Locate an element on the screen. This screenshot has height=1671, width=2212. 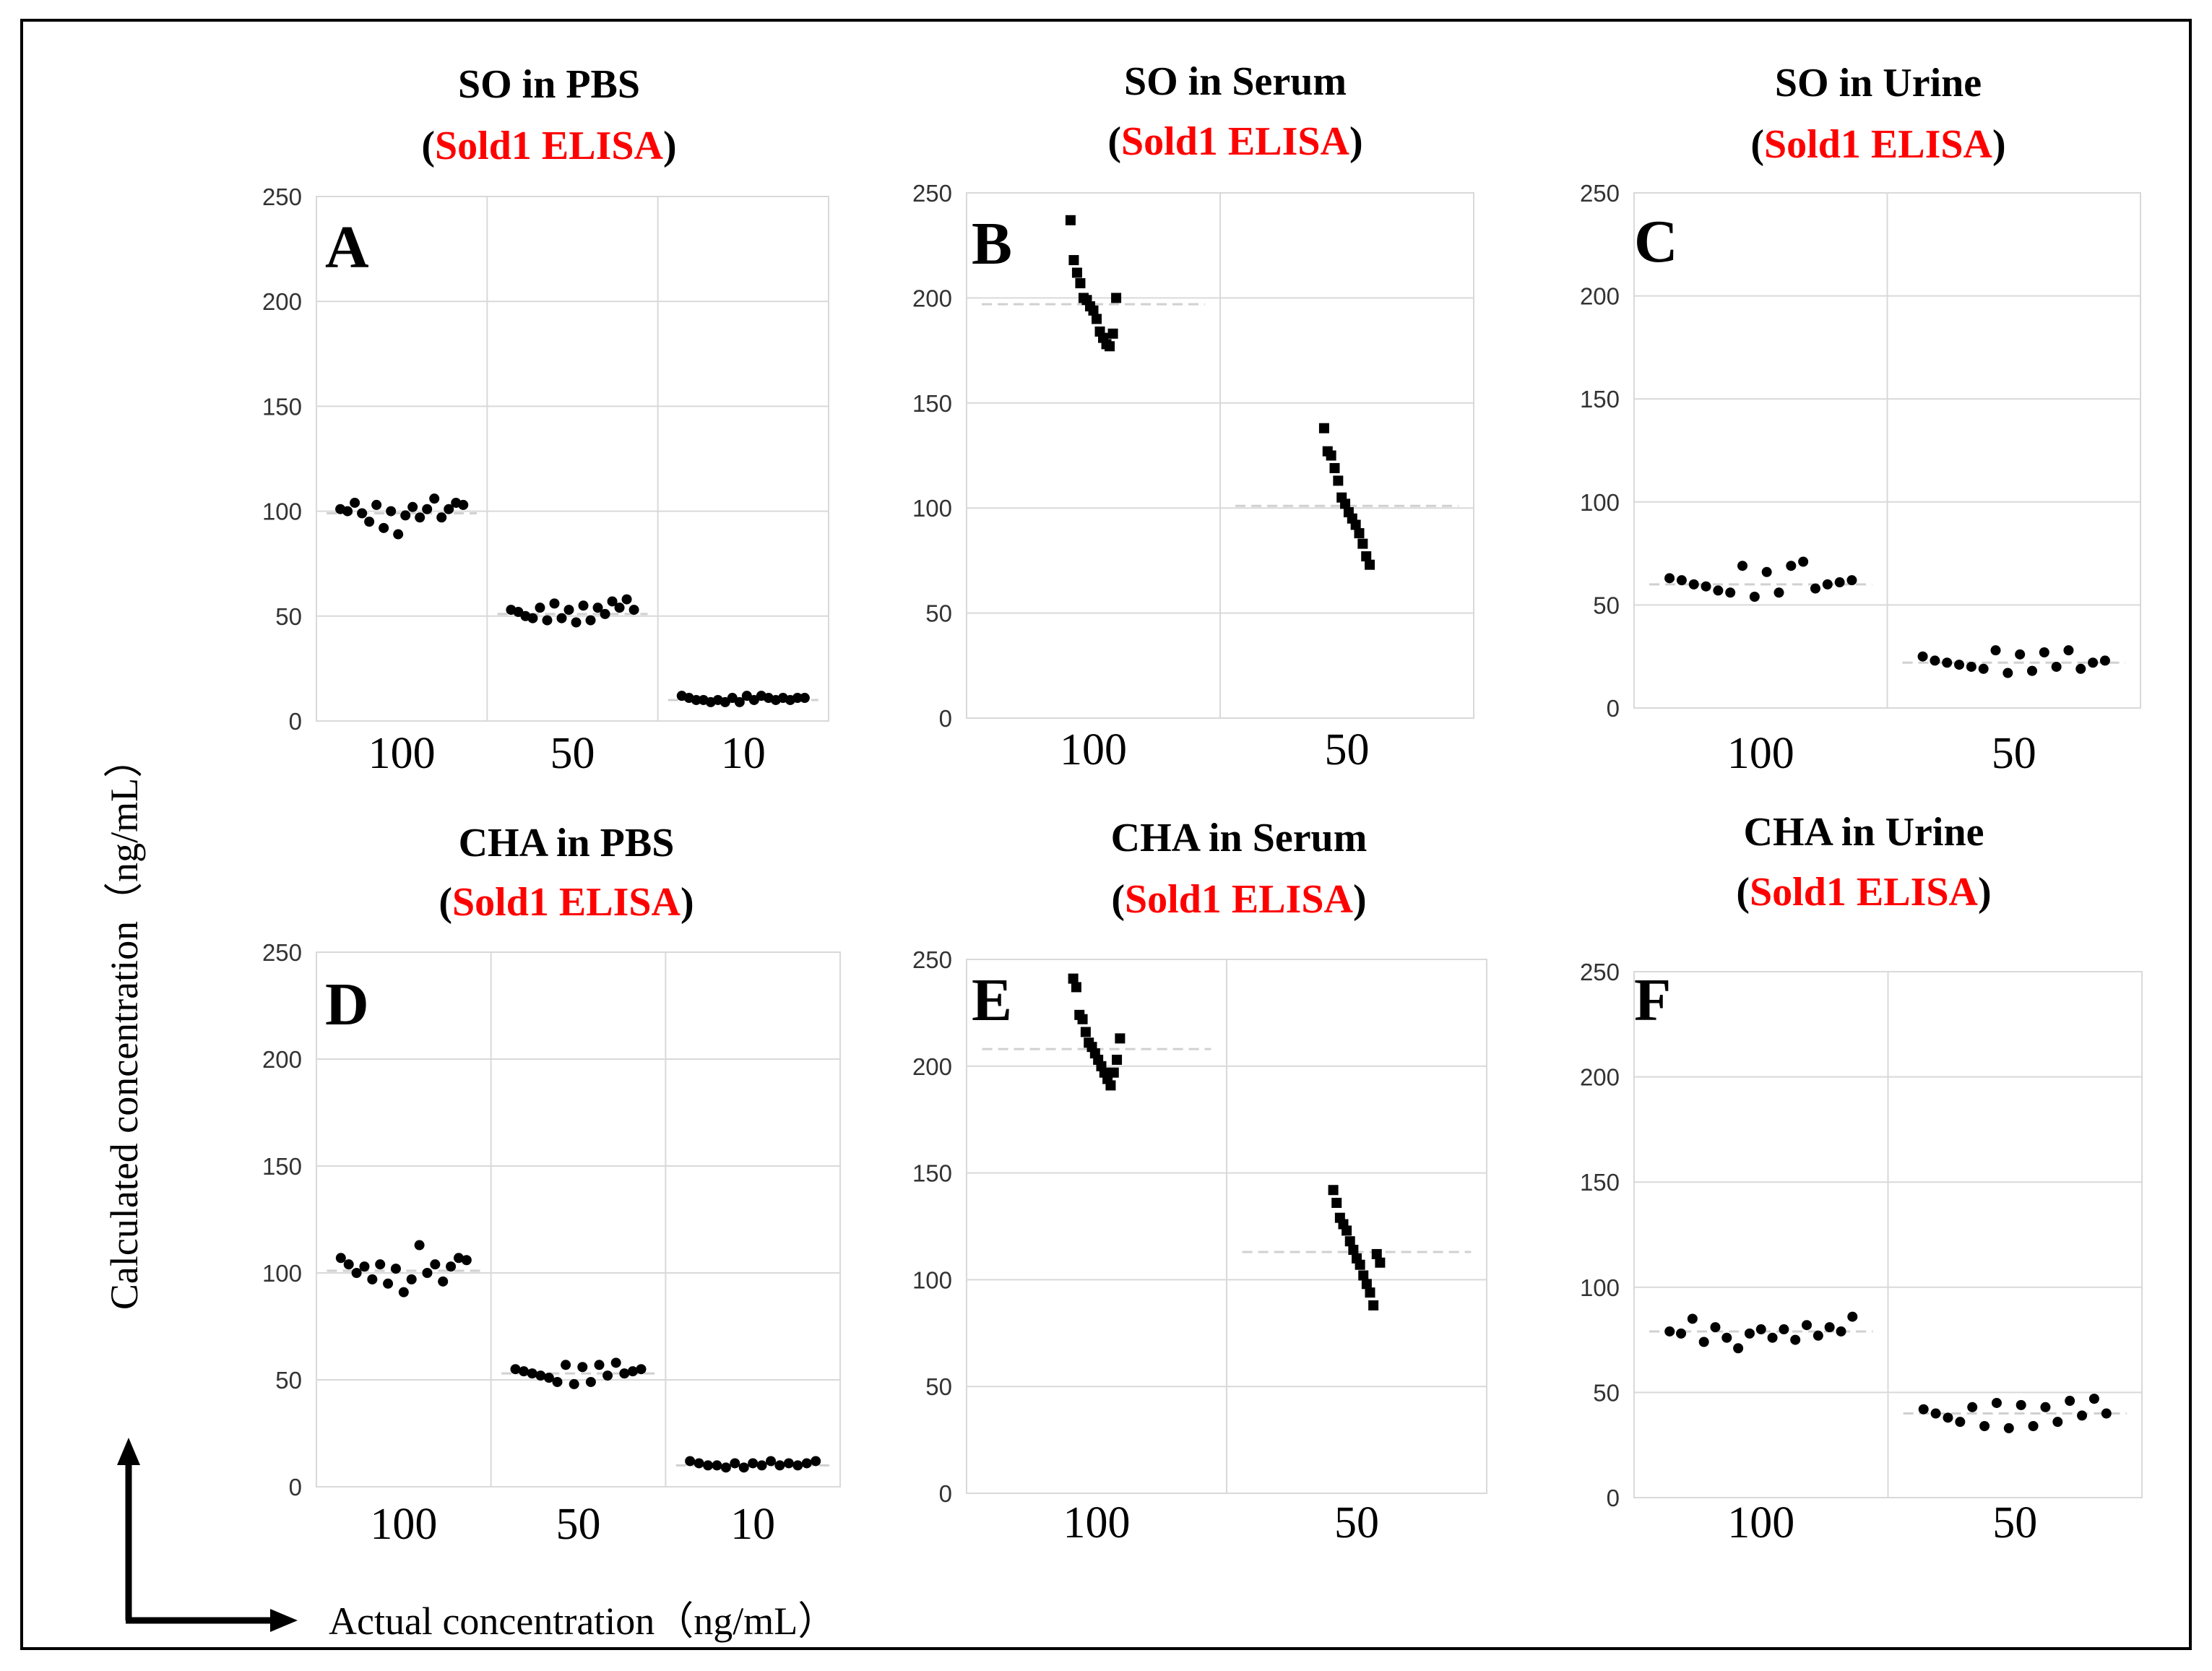
panel-title: CHA in Serum is located at coordinates (1239, 838).